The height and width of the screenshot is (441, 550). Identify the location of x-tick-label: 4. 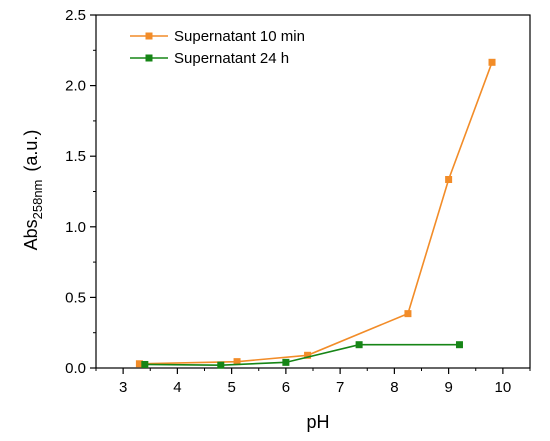
(177, 387).